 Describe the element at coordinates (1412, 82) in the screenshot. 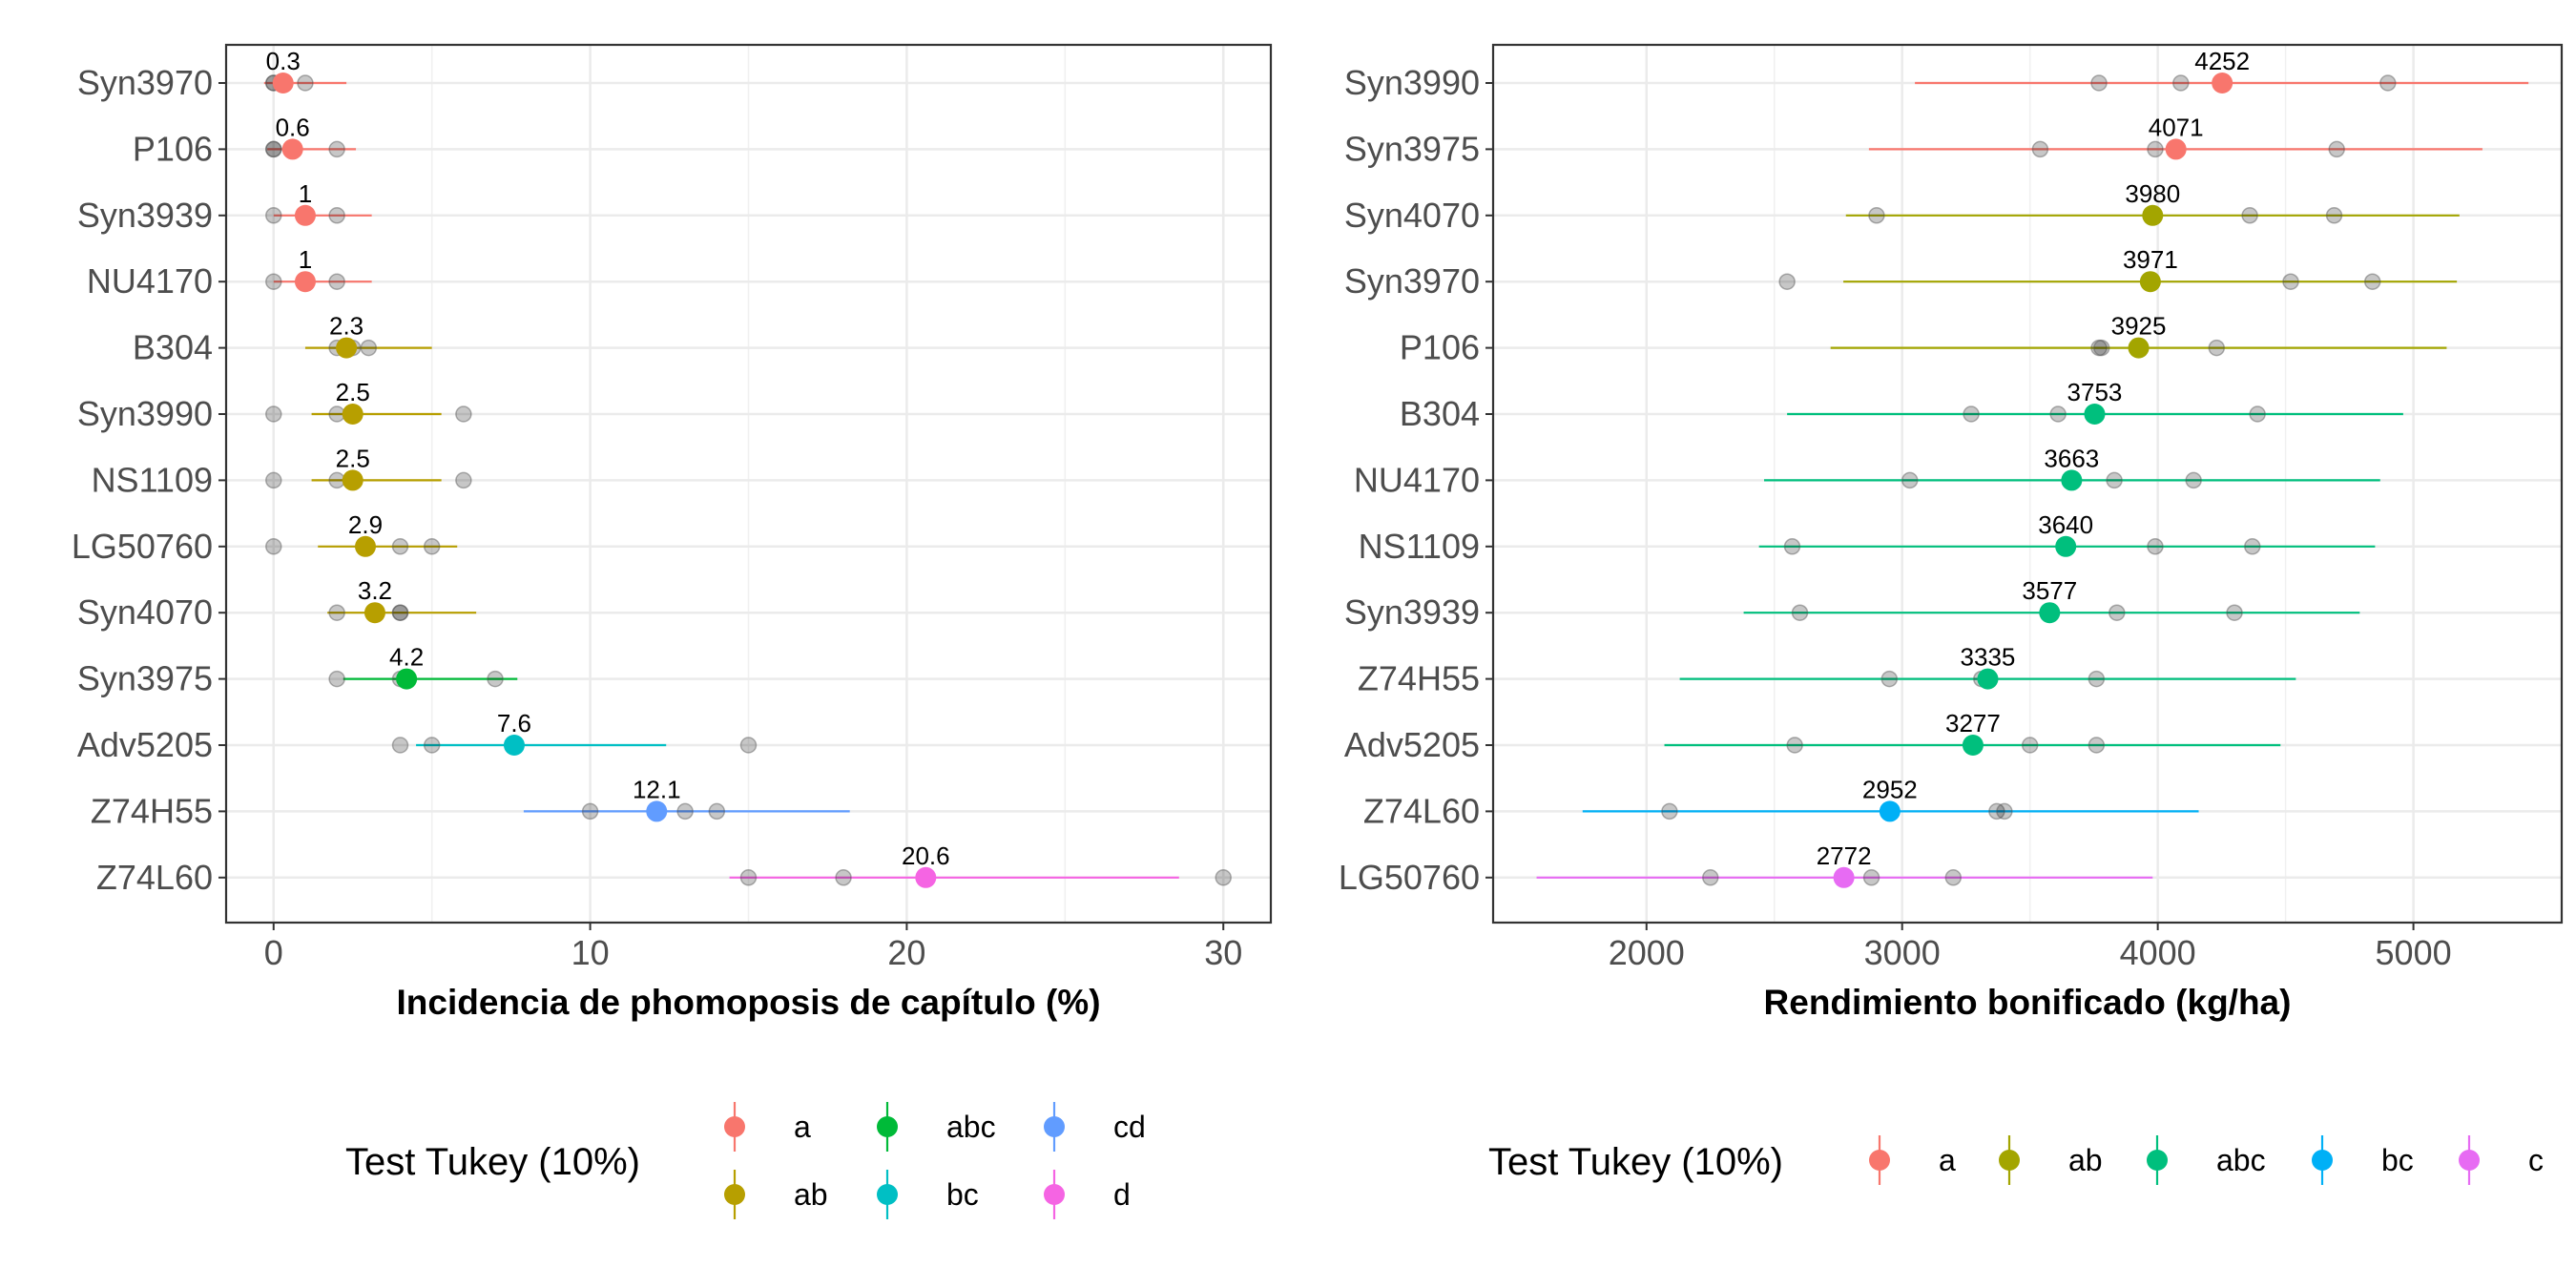

I see `yield-category-label: Syn3990` at that location.